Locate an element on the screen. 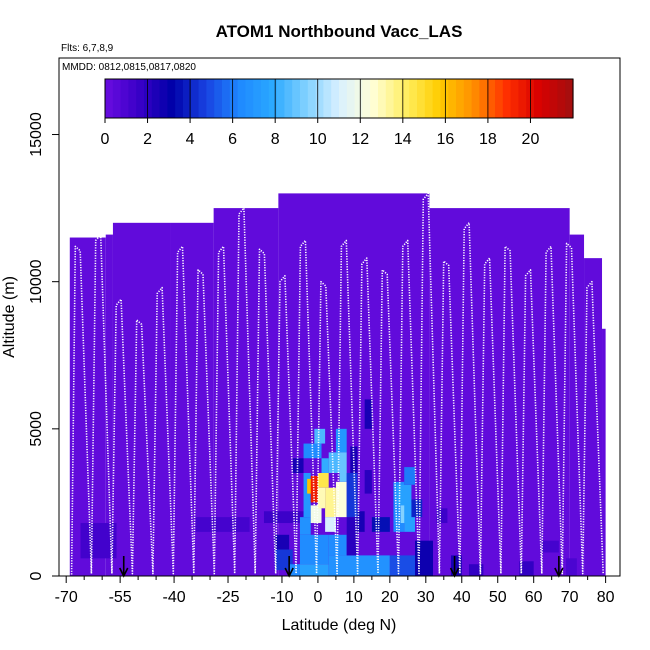 The image size is (650, 650). y-axis-label: Altitude (m) is located at coordinates (9, 317).